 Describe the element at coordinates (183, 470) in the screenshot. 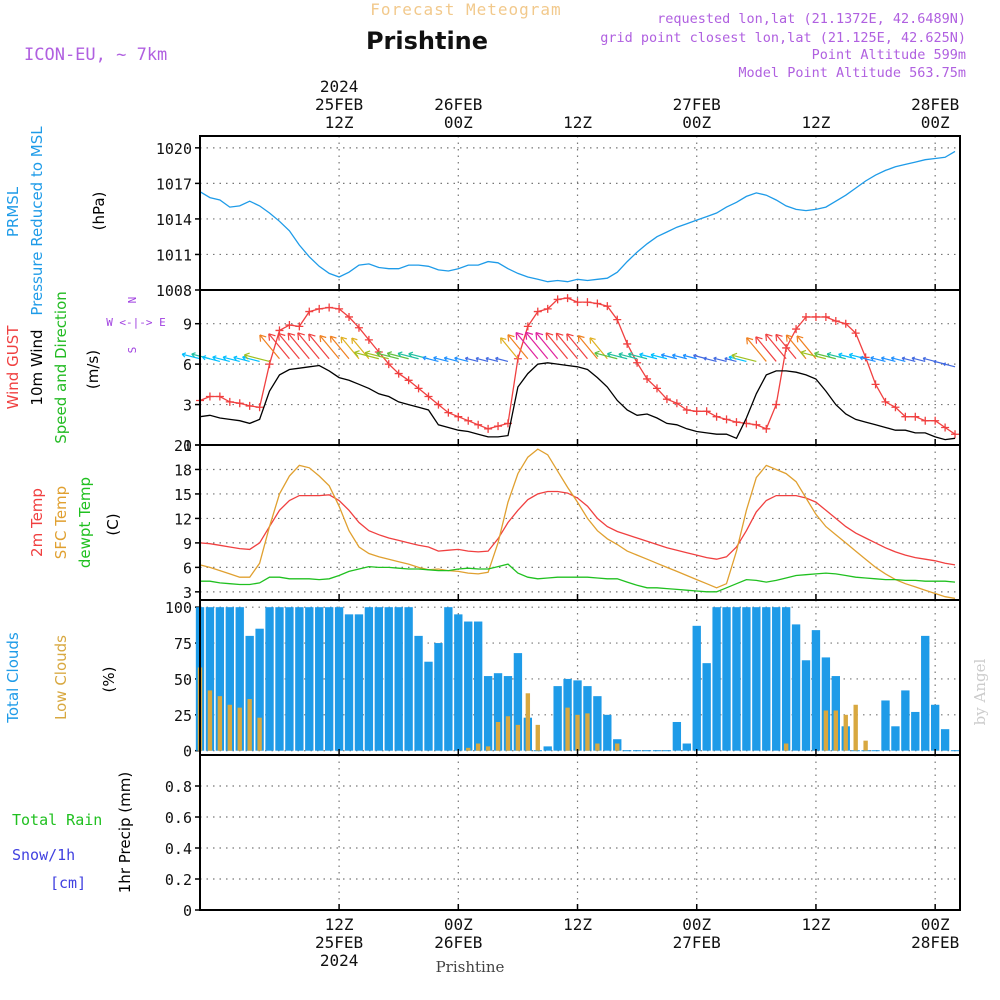

I see `y-tick-label: 18` at that location.